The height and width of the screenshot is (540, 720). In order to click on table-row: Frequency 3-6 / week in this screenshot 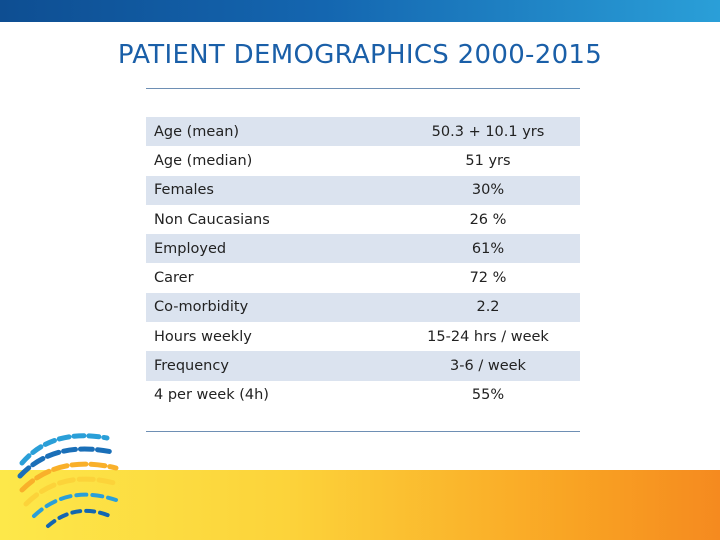, I will do `click(363, 366)`.